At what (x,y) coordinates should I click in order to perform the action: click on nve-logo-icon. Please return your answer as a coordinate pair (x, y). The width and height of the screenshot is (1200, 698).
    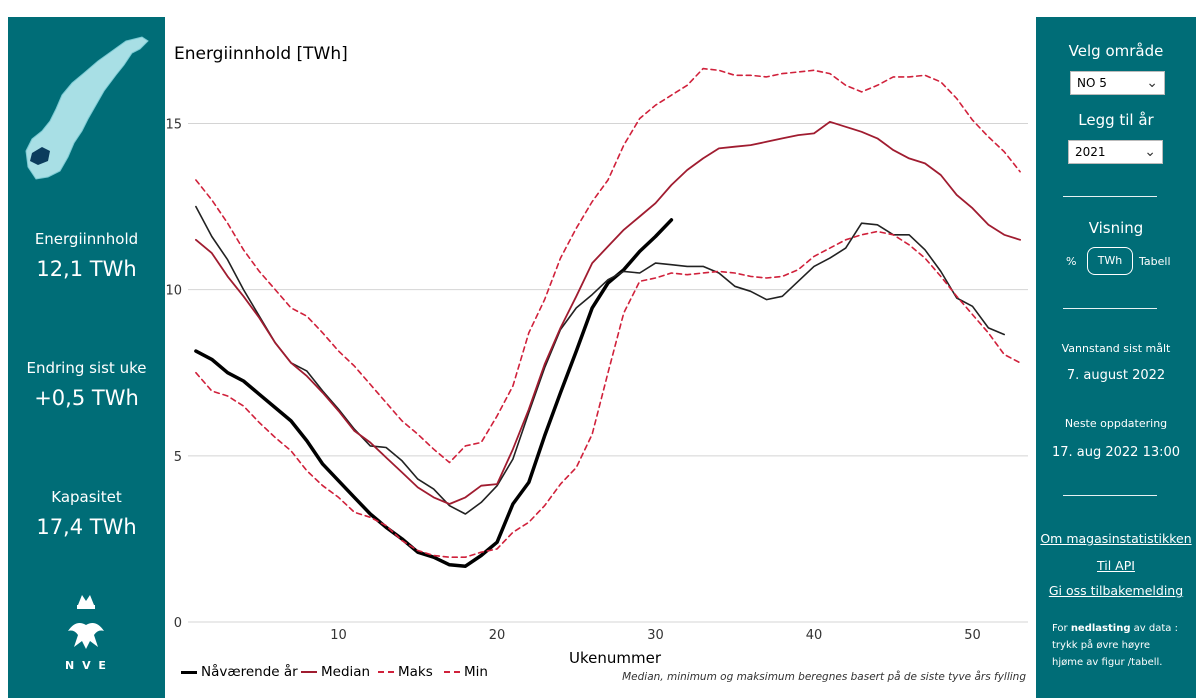
    Looking at the image, I should click on (86, 622).